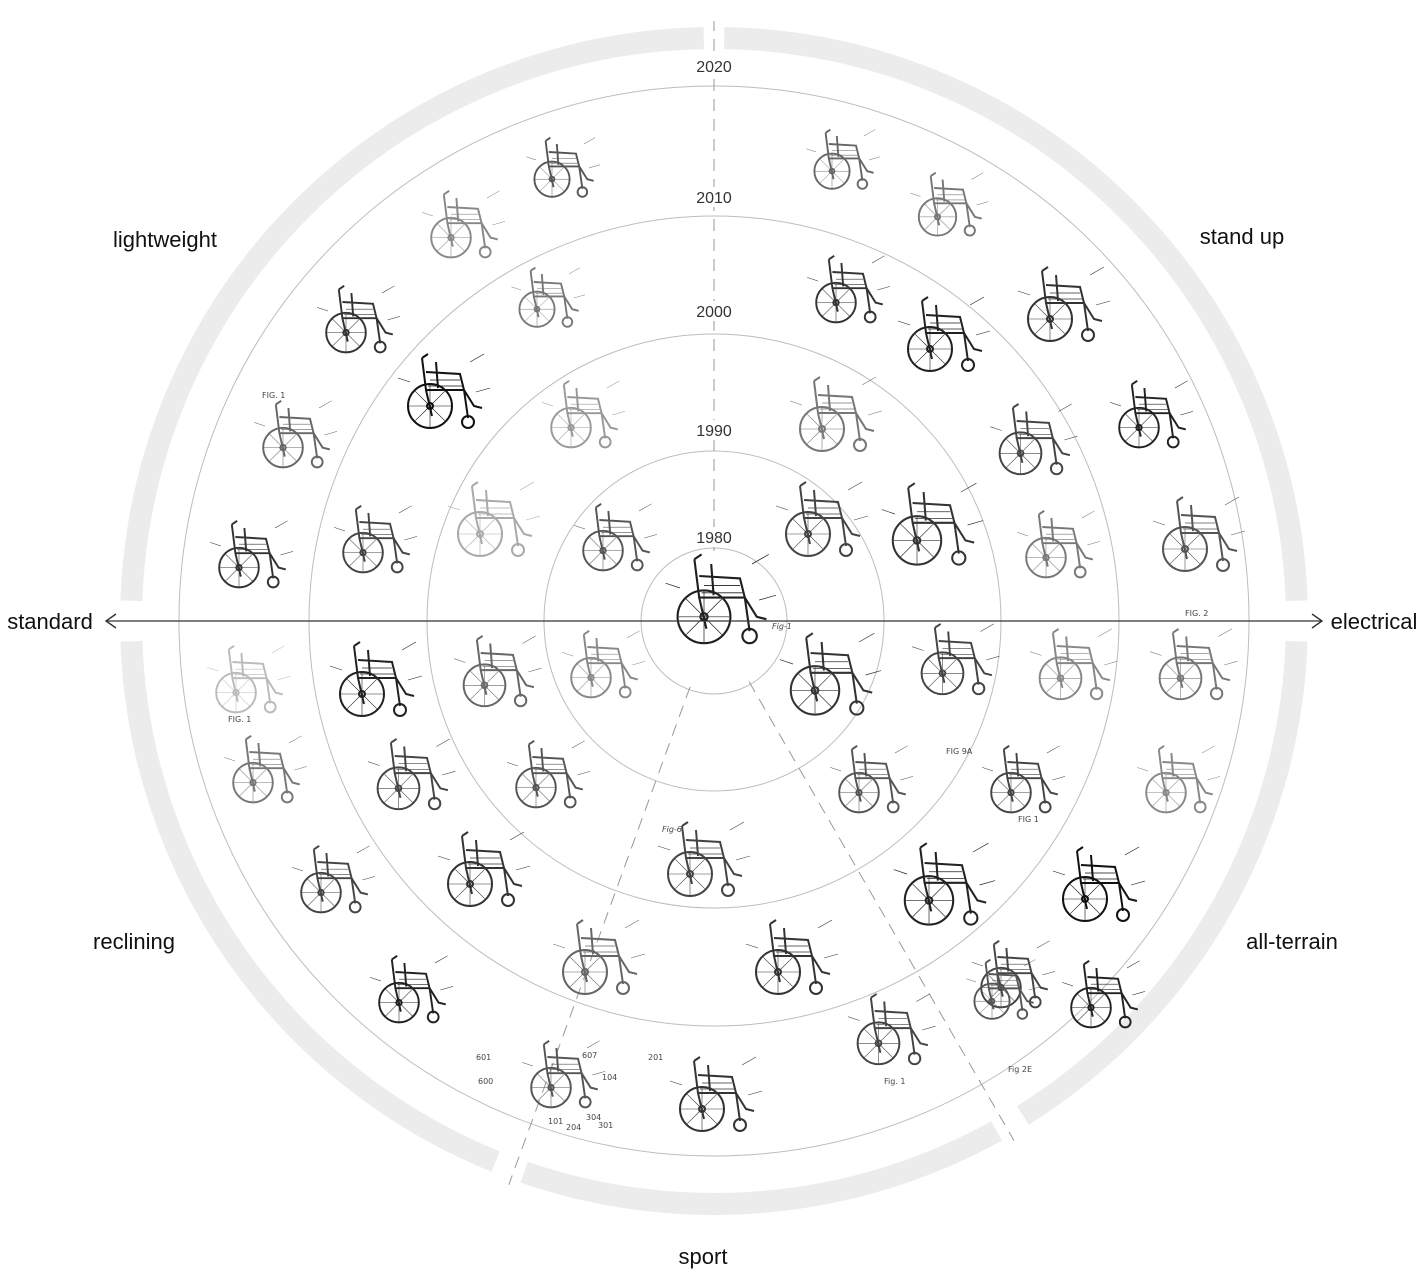 The width and height of the screenshot is (1418, 1272). What do you see at coordinates (609, 1077) in the screenshot?
I see `sport-ref-104: 104` at bounding box center [609, 1077].